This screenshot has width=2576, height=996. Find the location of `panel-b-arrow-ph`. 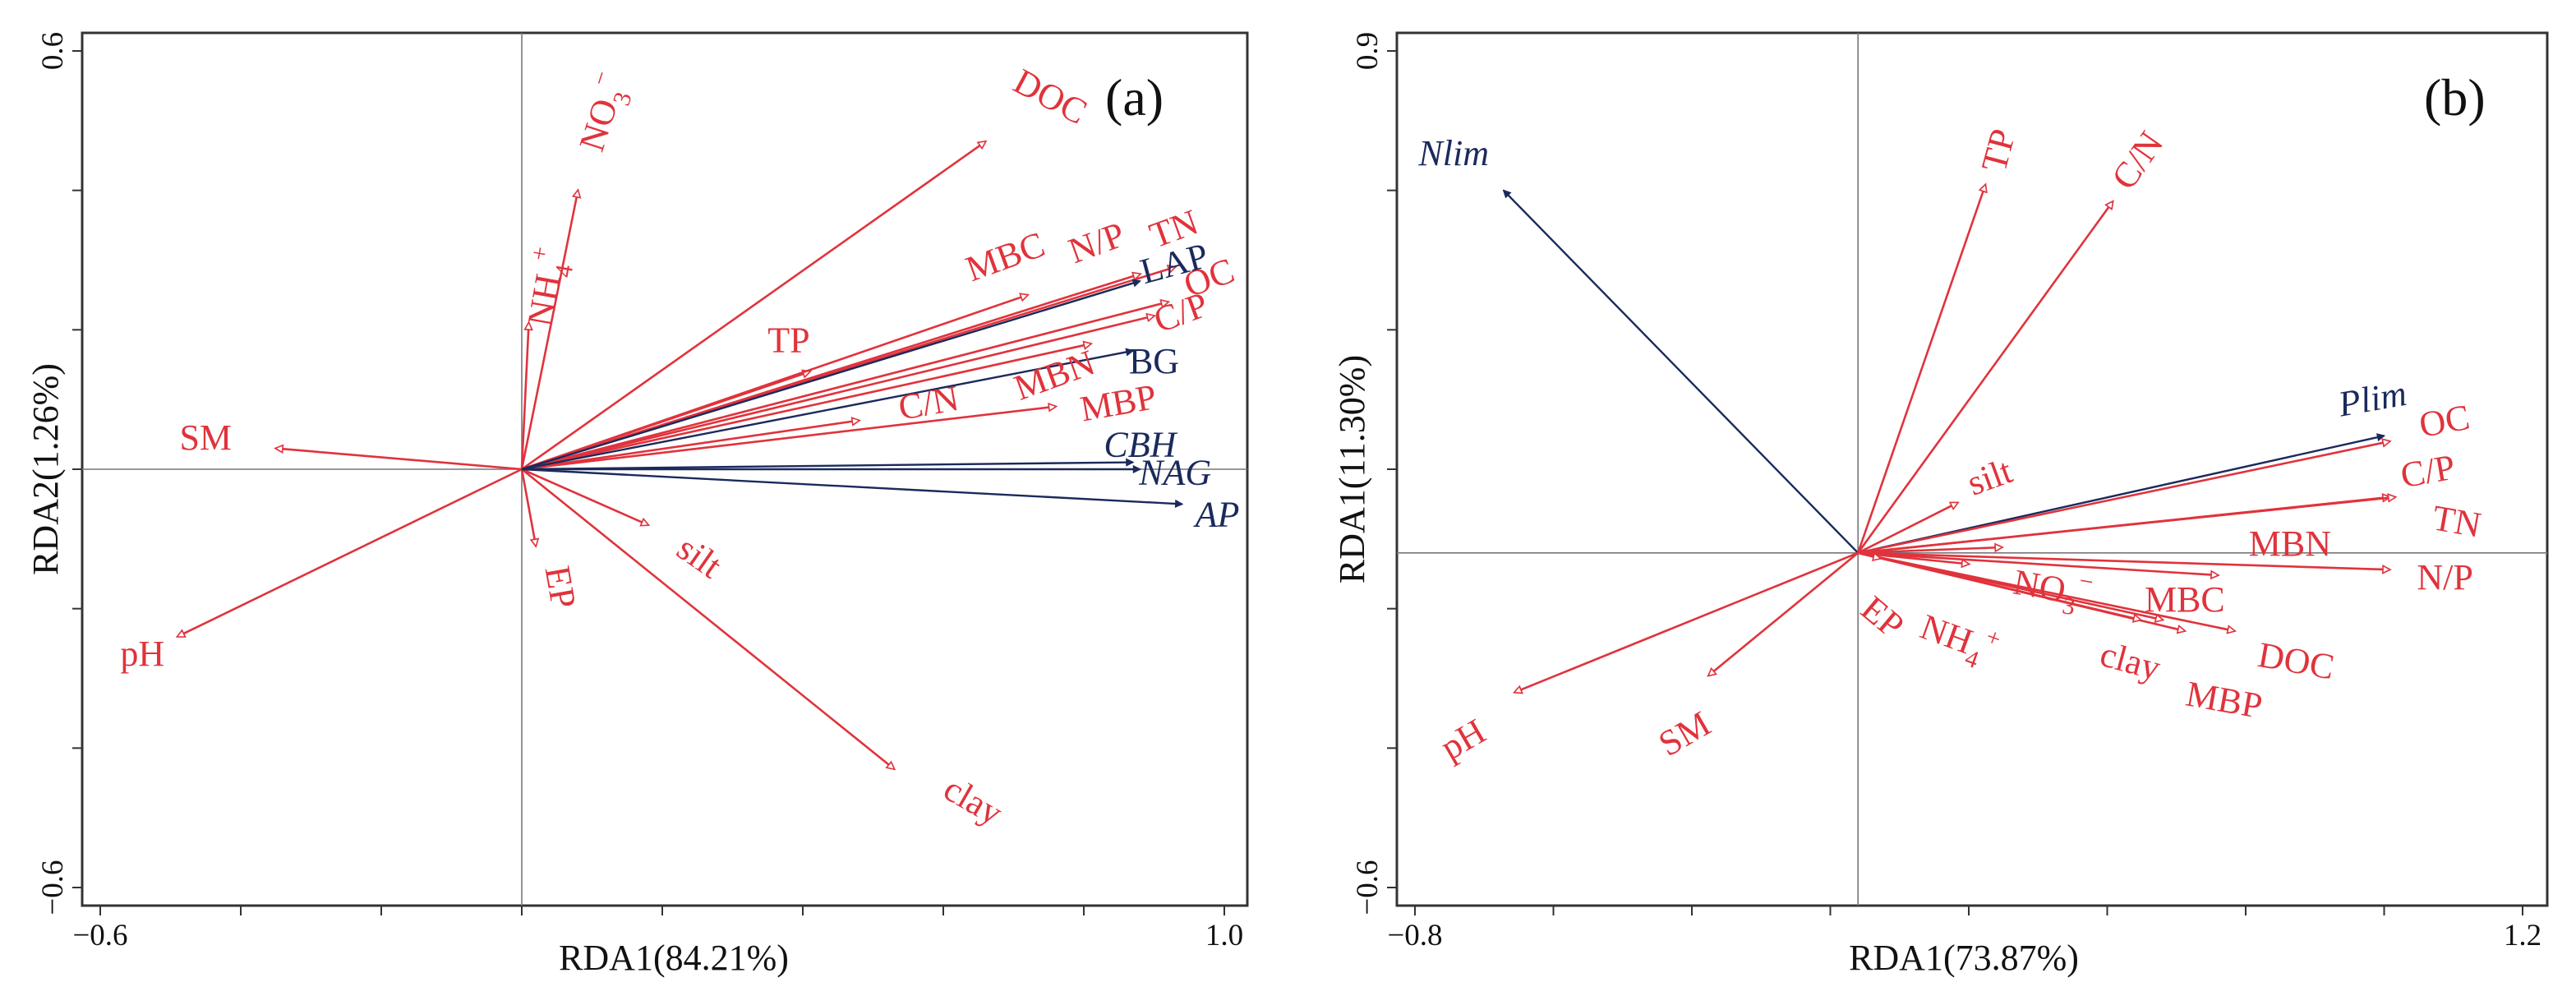

panel-b-arrow-ph is located at coordinates (1685, 622).